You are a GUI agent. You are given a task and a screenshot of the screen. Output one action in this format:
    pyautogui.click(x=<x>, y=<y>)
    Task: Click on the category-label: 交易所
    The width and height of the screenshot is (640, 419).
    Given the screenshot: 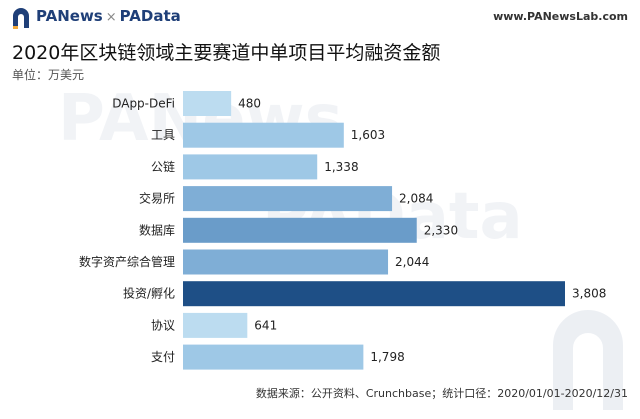 What is the action you would take?
    pyautogui.click(x=157, y=198)
    